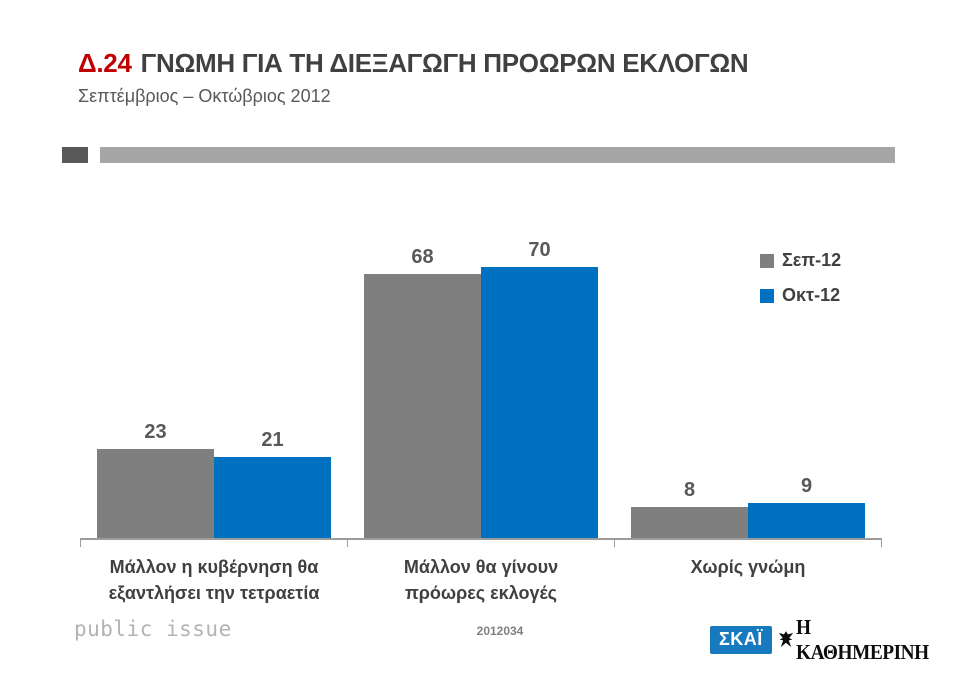 The image size is (960, 676). What do you see at coordinates (204, 96) in the screenshot?
I see `subtitle: Σεπτέμβριος – Οκτώβριος 2012` at bounding box center [204, 96].